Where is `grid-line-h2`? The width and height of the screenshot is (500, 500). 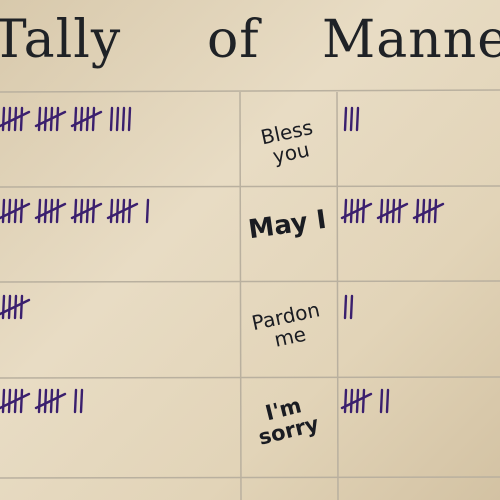 grid-line-h2 is located at coordinates (250, 186).